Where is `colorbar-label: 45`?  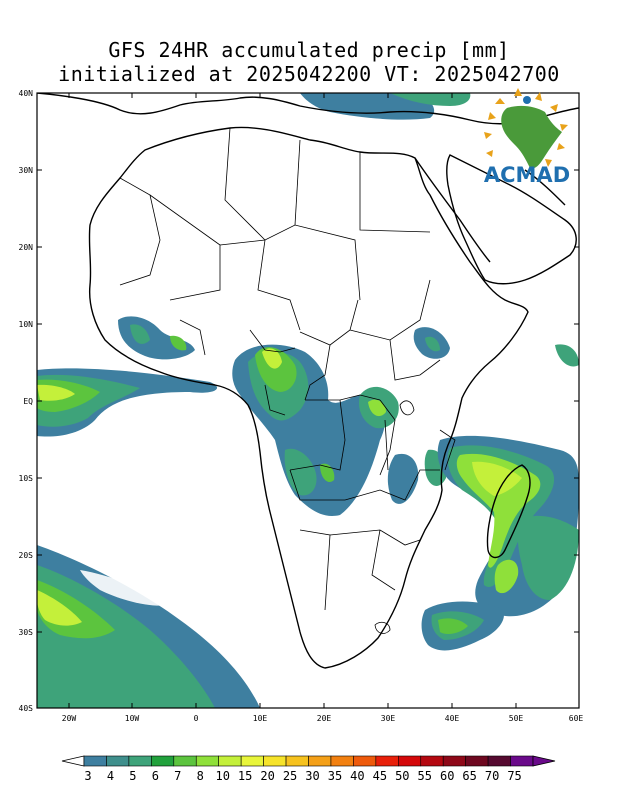
colorbar-label: 45 is located at coordinates (380, 776).